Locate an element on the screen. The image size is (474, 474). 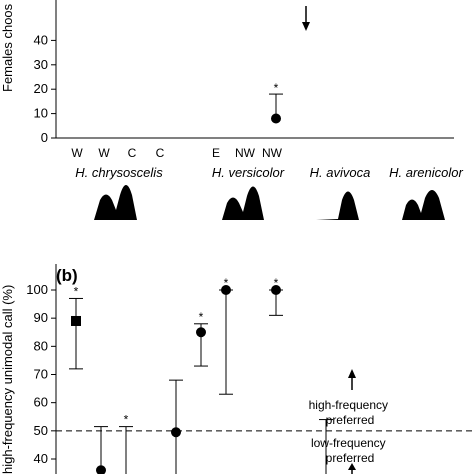
y-tick-label: 30 is located at coordinates (41, 64).